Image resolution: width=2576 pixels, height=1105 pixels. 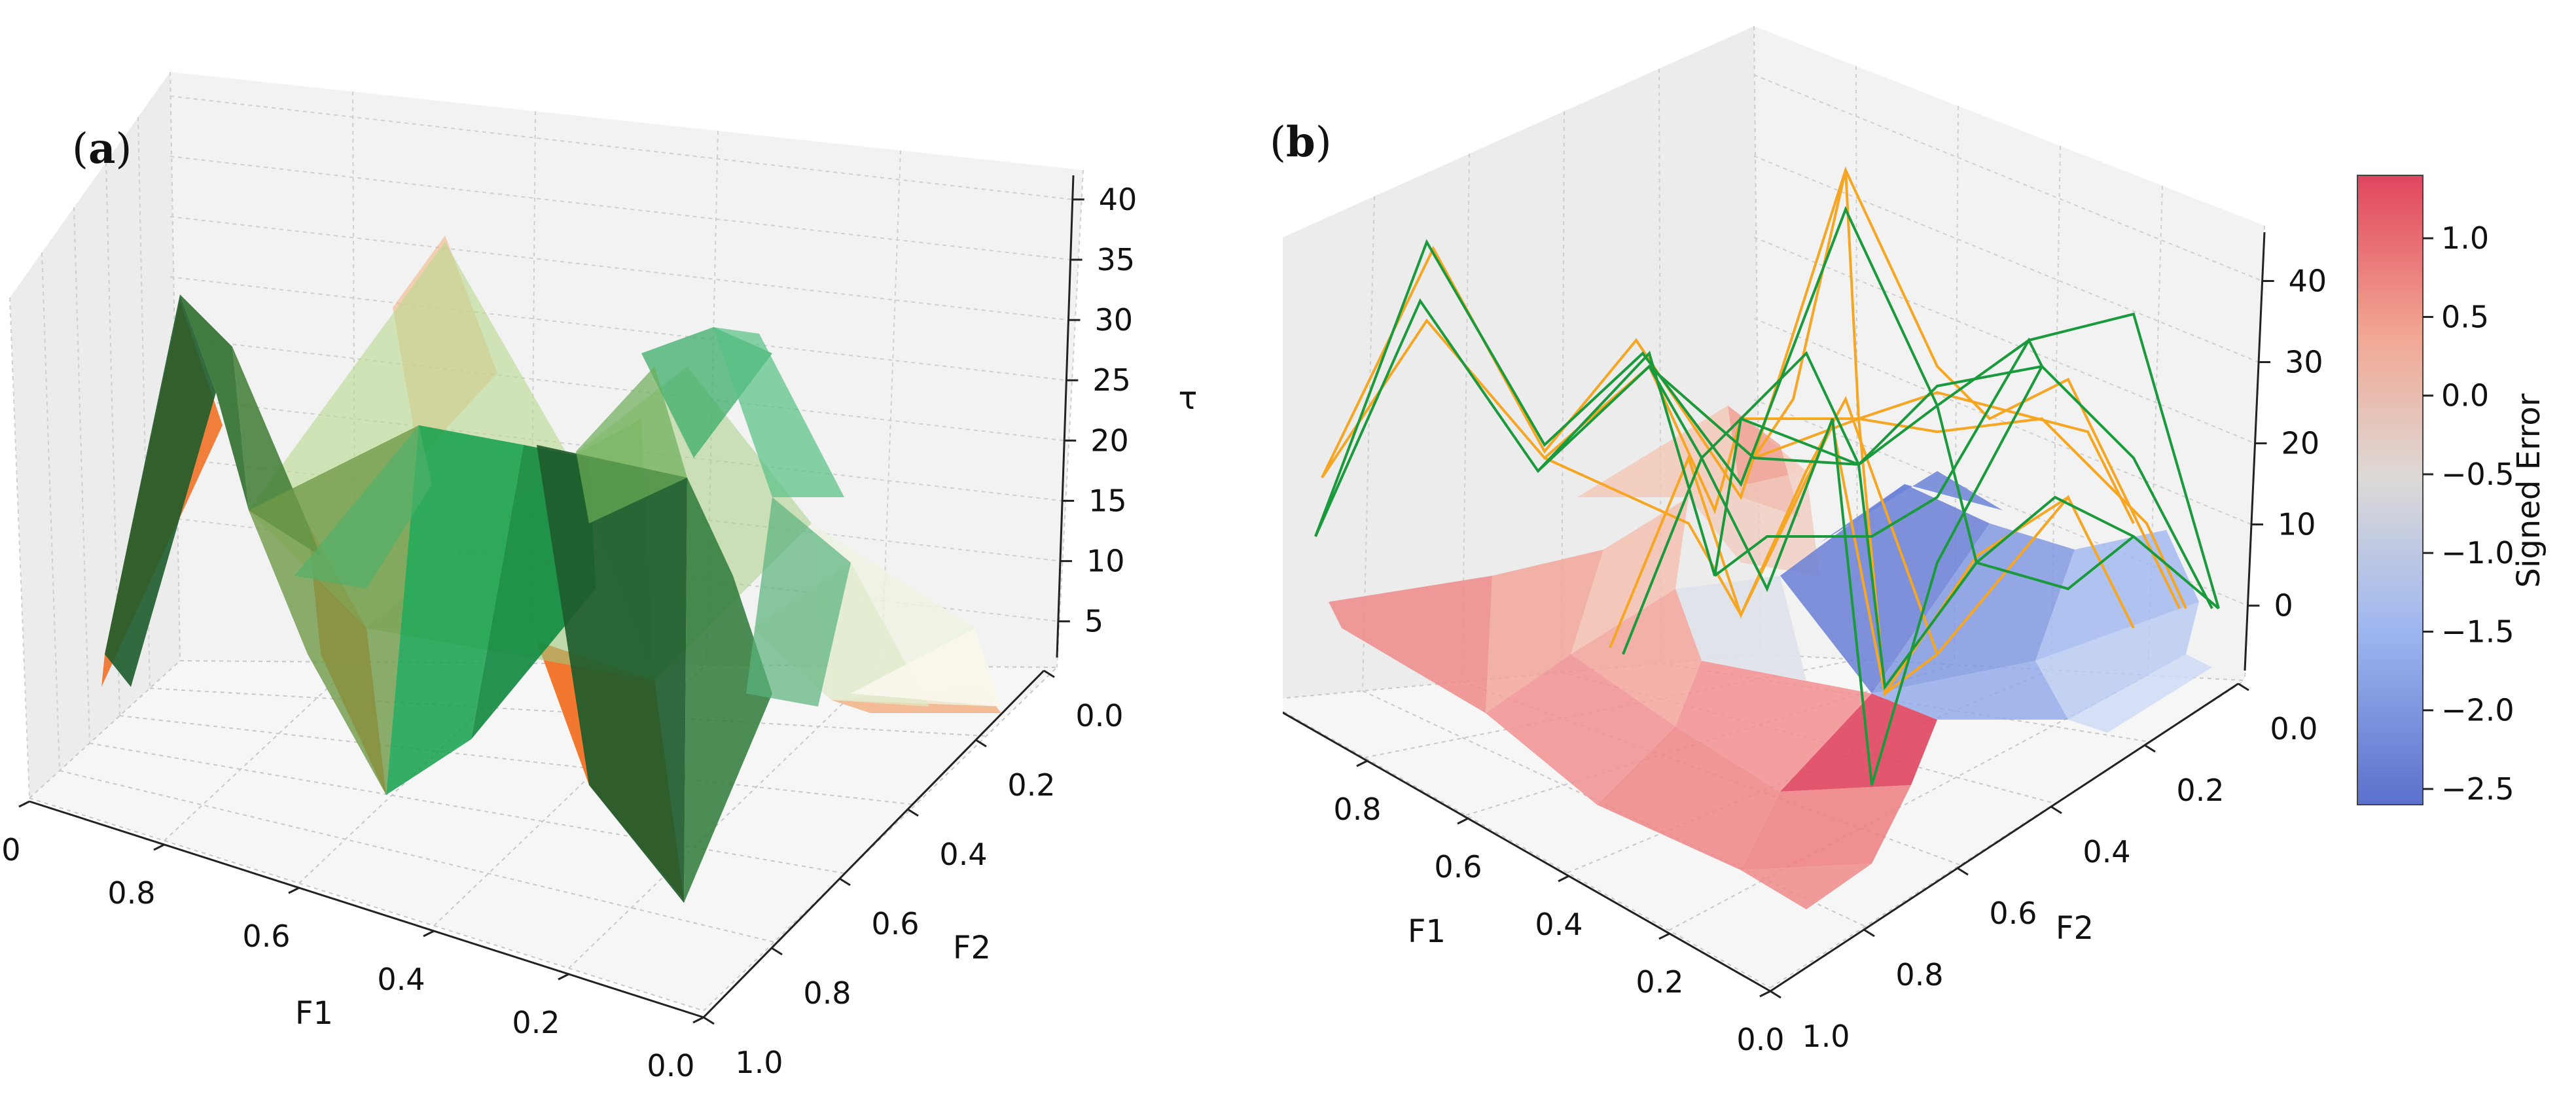 I want to click on x-tick-label: 0.4, so click(x=1559, y=924).